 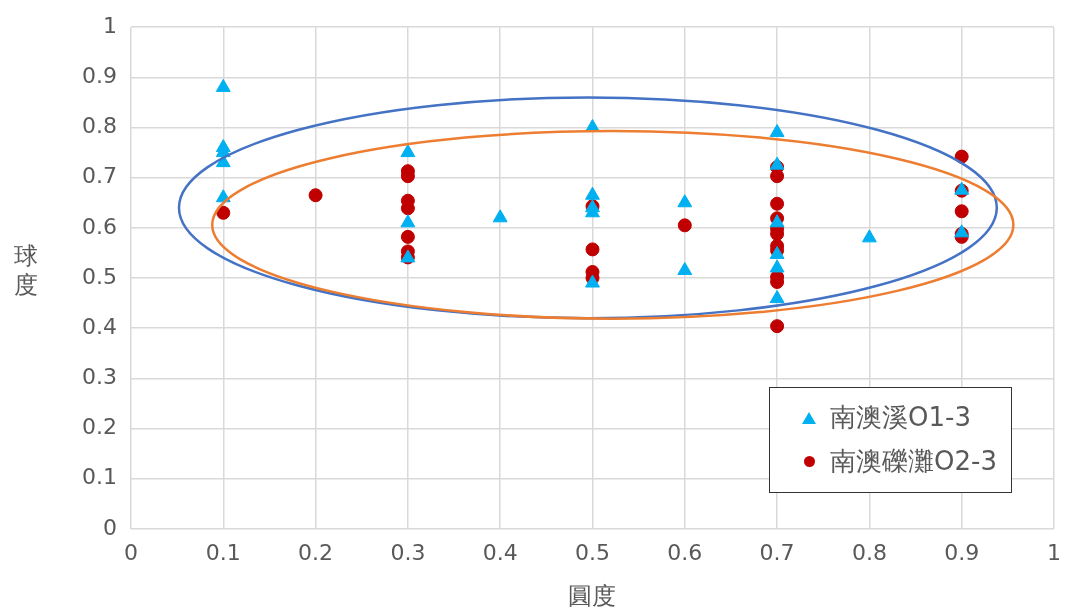 What do you see at coordinates (130, 552) in the screenshot?
I see `x-tick-label: 0` at bounding box center [130, 552].